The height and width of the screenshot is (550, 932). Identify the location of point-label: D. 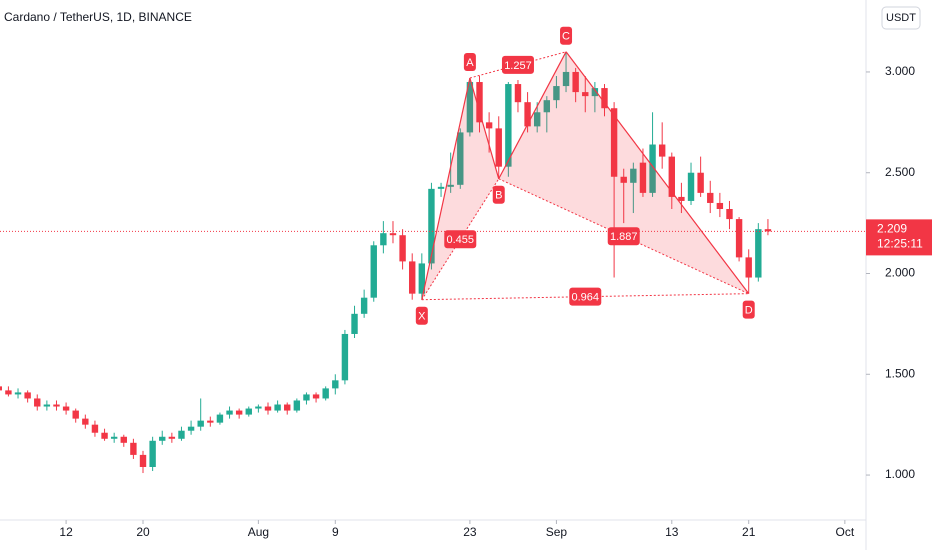
(749, 311).